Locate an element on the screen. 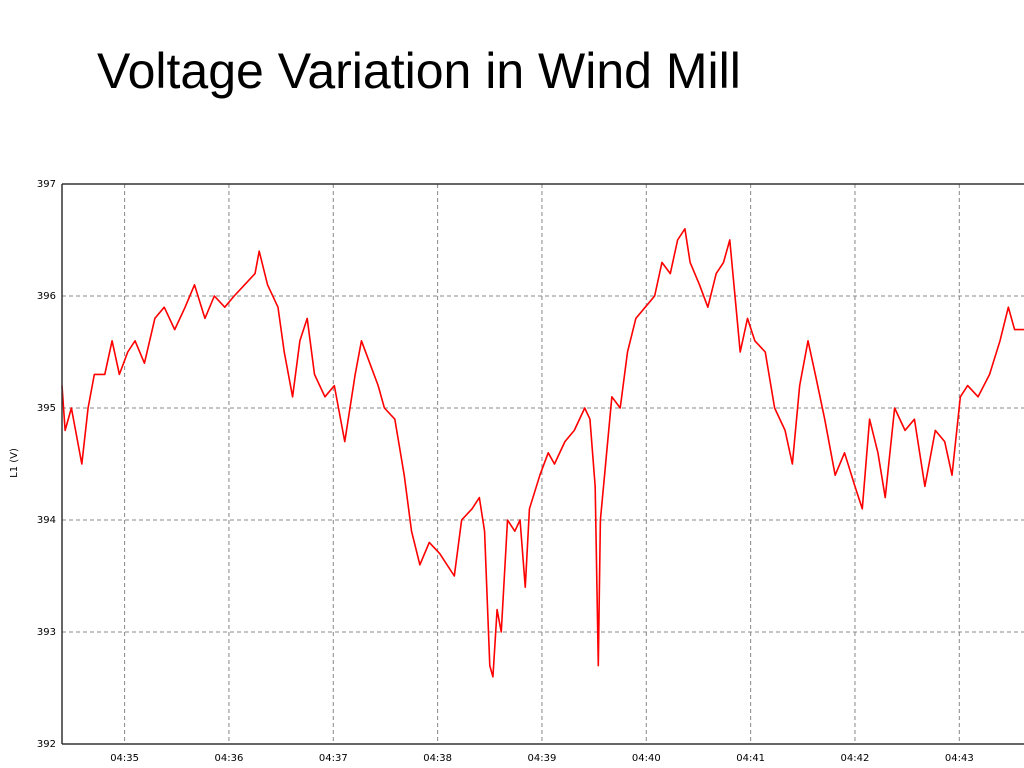 Image resolution: width=1024 pixels, height=768 pixels. y-tick-label: 396 is located at coordinates (46, 296).